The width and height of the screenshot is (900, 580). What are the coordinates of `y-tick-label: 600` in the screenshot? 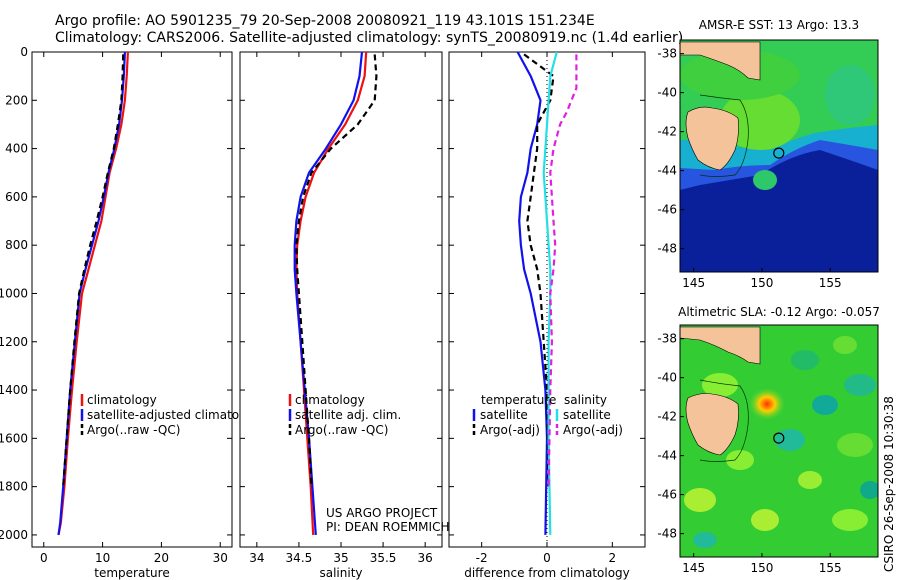 It's located at (16, 197).